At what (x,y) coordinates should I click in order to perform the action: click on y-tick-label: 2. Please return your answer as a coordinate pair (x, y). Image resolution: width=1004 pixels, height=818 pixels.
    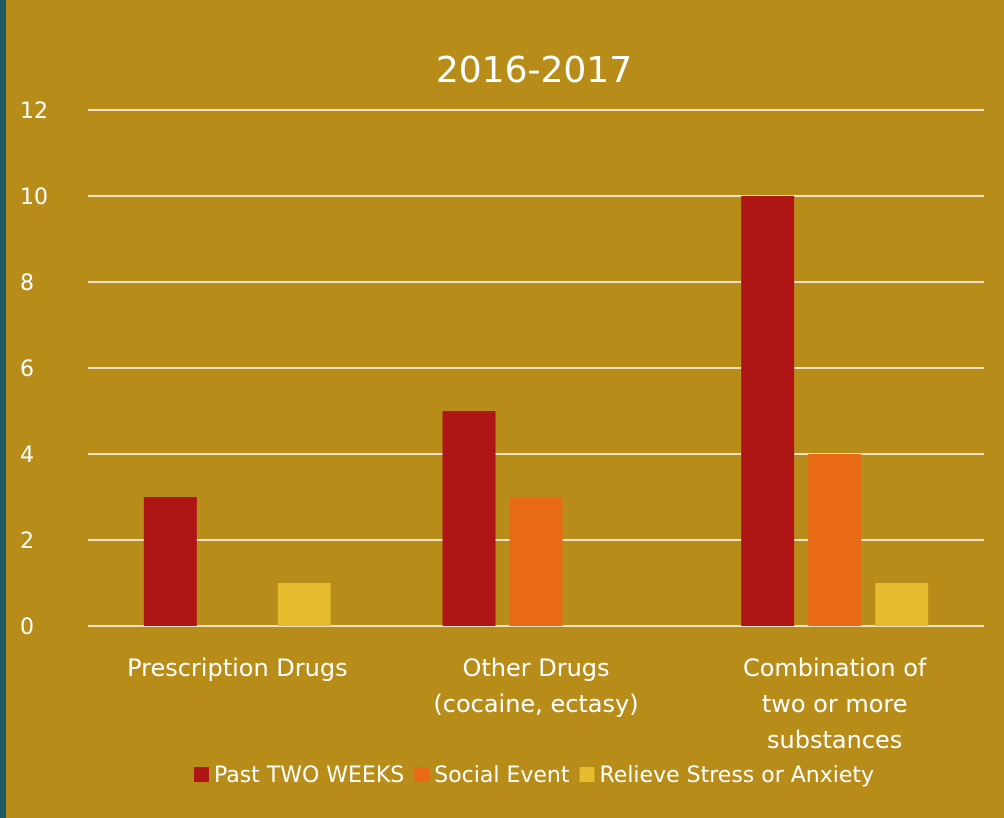
    Looking at the image, I should click on (27, 541).